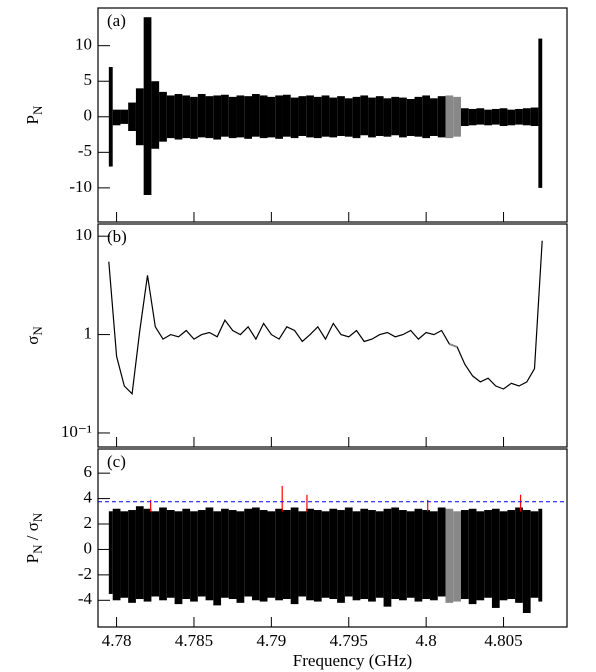  What do you see at coordinates (85, 150) in the screenshot?
I see `y-tick-label: -5` at bounding box center [85, 150].